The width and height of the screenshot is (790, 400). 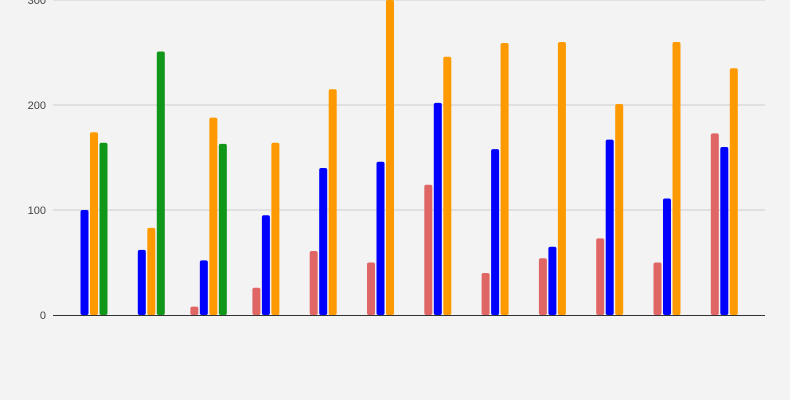 What do you see at coordinates (43, 316) in the screenshot?
I see `y-tick-label-0: 0` at bounding box center [43, 316].